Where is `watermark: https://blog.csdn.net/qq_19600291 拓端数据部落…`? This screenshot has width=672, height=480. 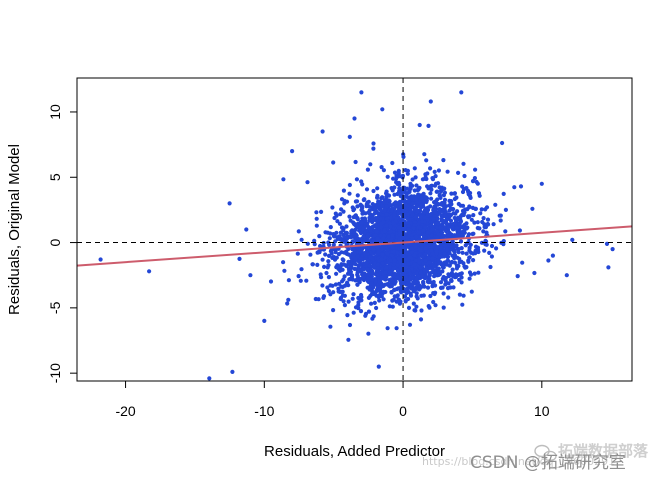
watermark: https://blog.csdn.net/qq_19600291 拓端数据部落… is located at coordinates (535, 457).